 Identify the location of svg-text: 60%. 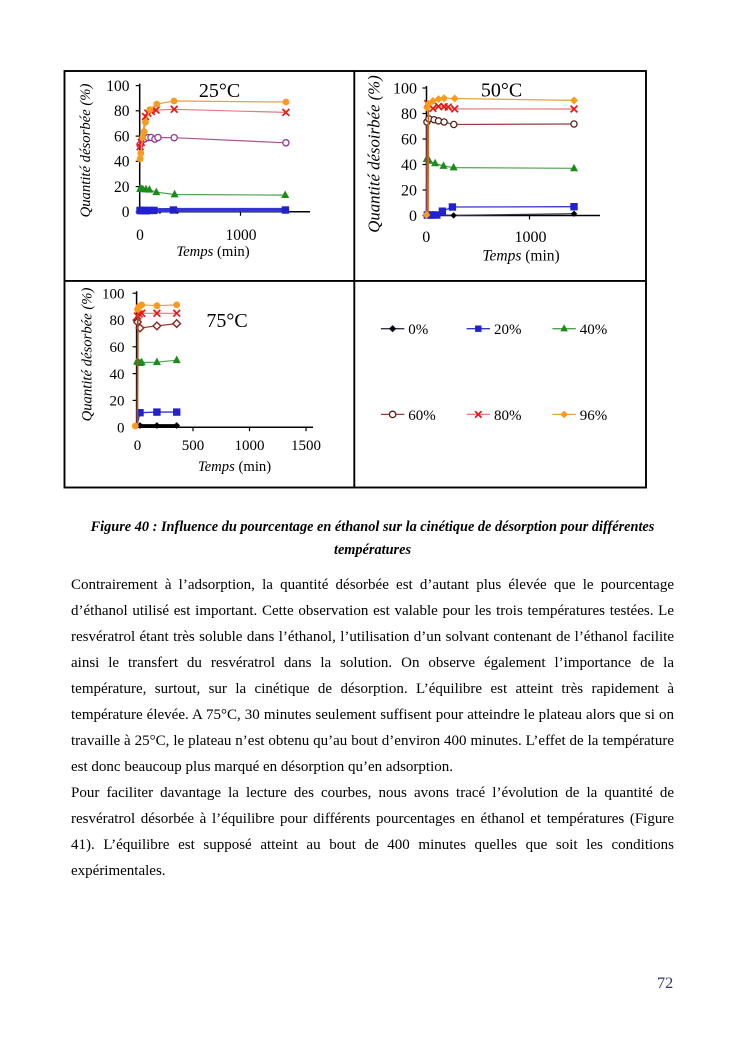
(422, 416).